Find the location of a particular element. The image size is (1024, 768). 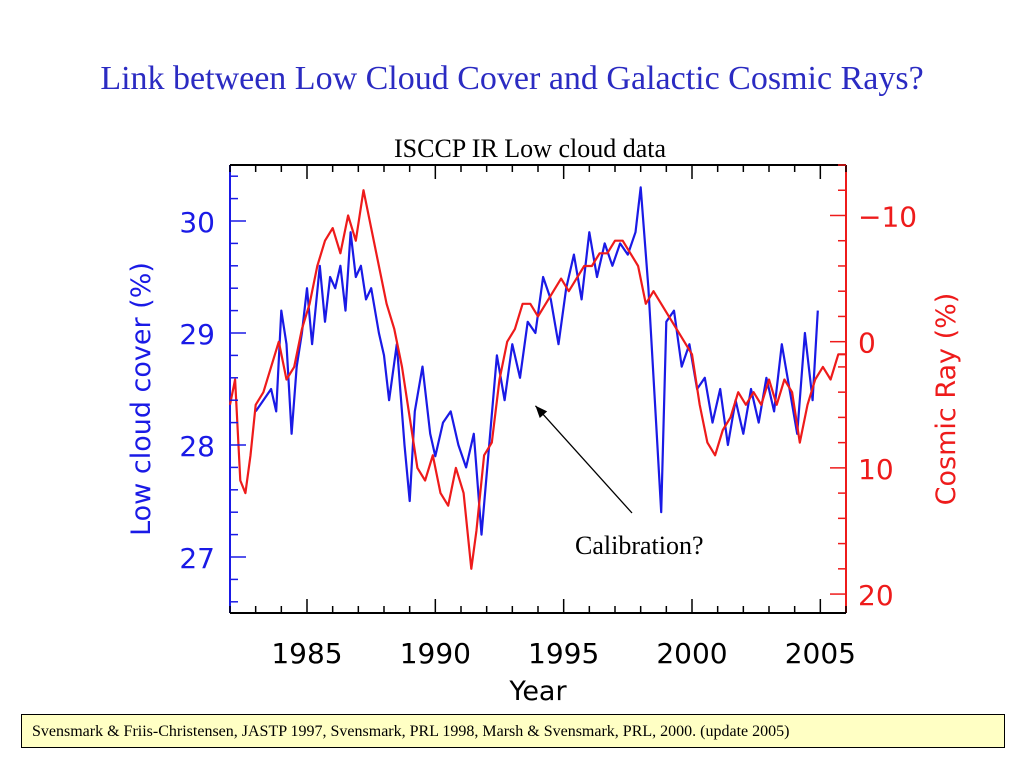

y-tick-label-right: −10 is located at coordinates (887, 216).